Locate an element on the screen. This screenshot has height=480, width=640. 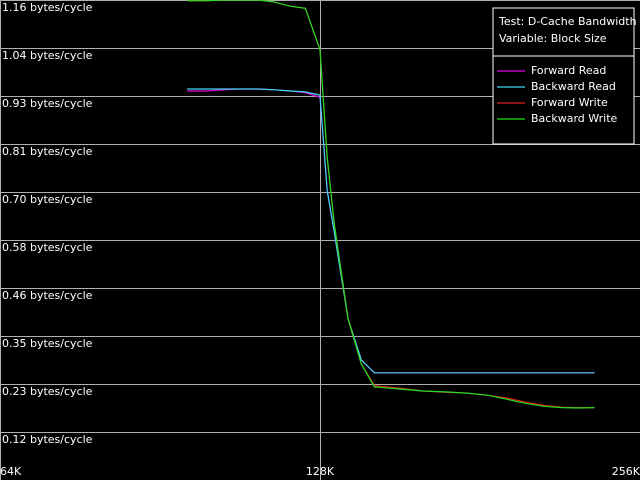
legend-label: Backward Write is located at coordinates (574, 118).